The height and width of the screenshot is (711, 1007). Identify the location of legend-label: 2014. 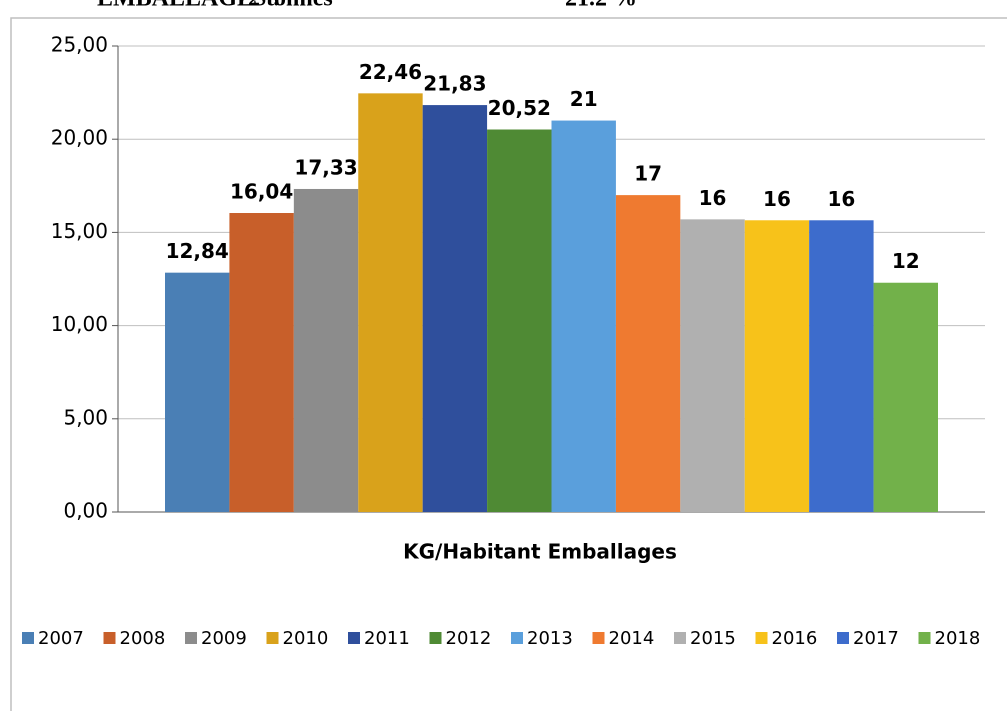
(632, 638).